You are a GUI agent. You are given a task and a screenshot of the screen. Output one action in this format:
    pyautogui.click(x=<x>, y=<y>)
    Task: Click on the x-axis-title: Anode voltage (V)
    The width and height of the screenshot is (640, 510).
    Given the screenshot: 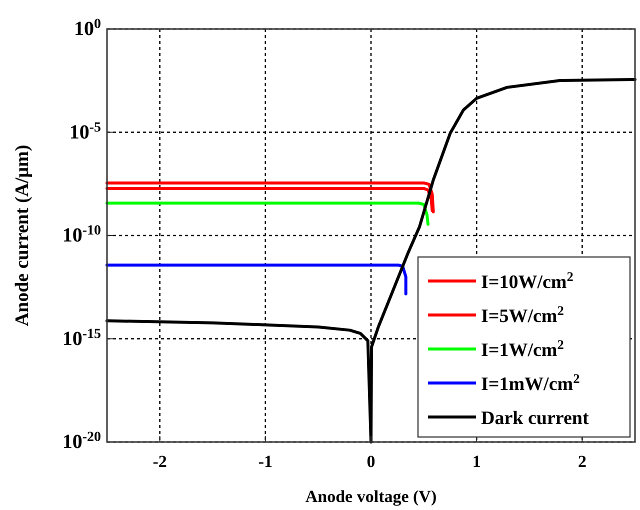 What is the action you would take?
    pyautogui.click(x=371, y=496)
    